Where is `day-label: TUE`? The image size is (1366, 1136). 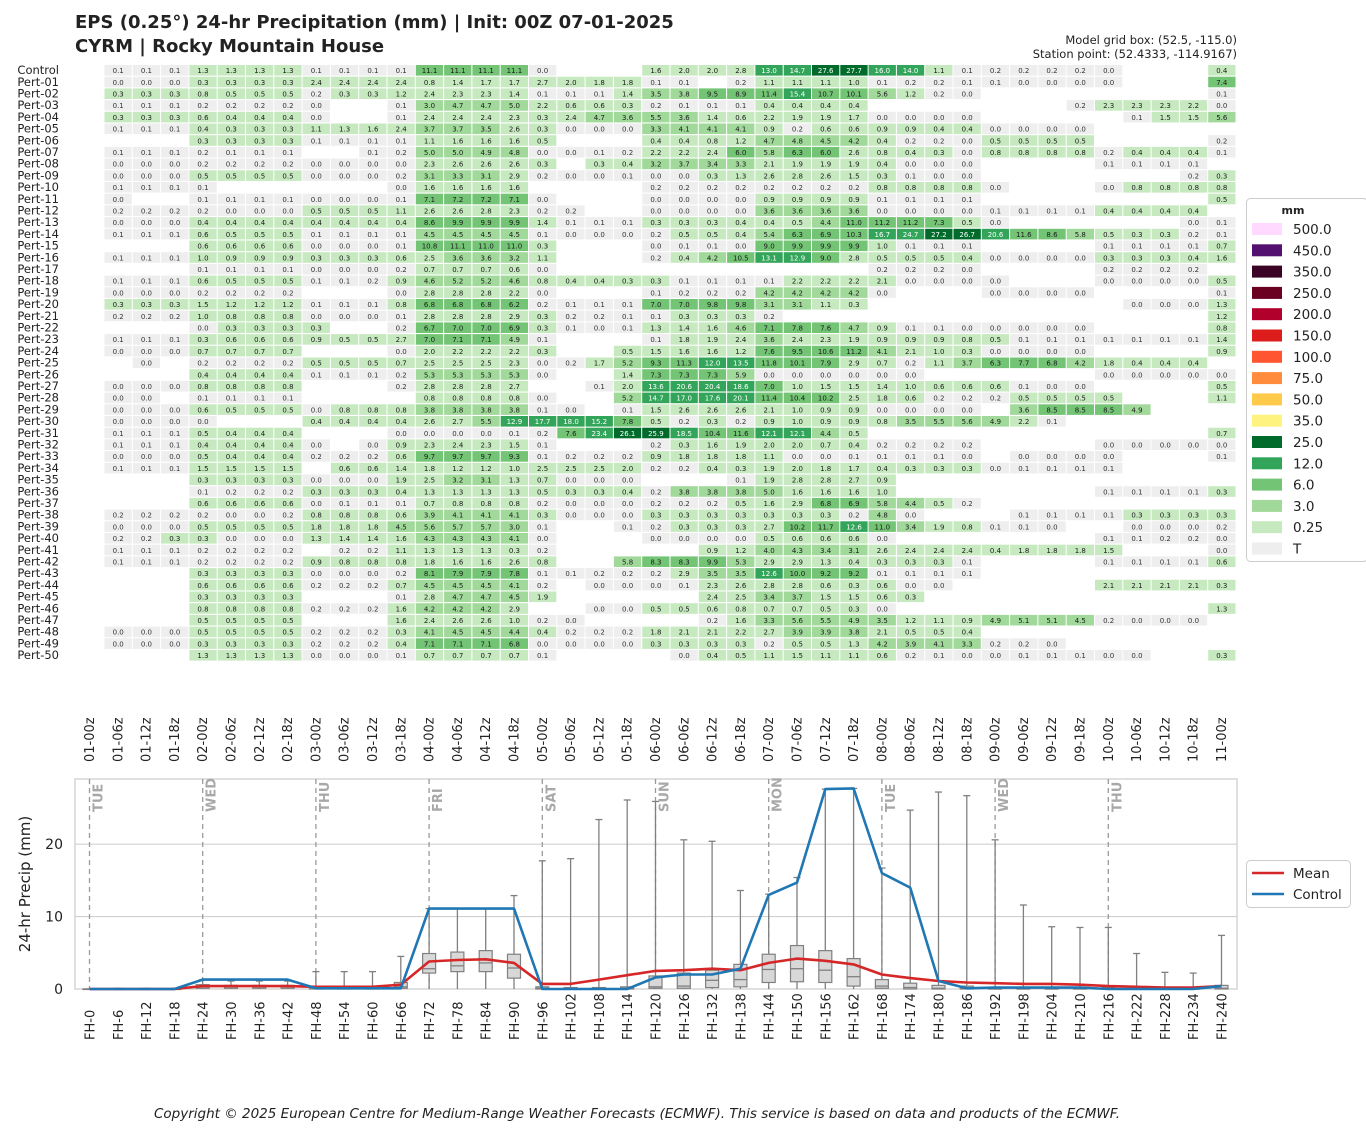 day-label: TUE is located at coordinates (99, 798).